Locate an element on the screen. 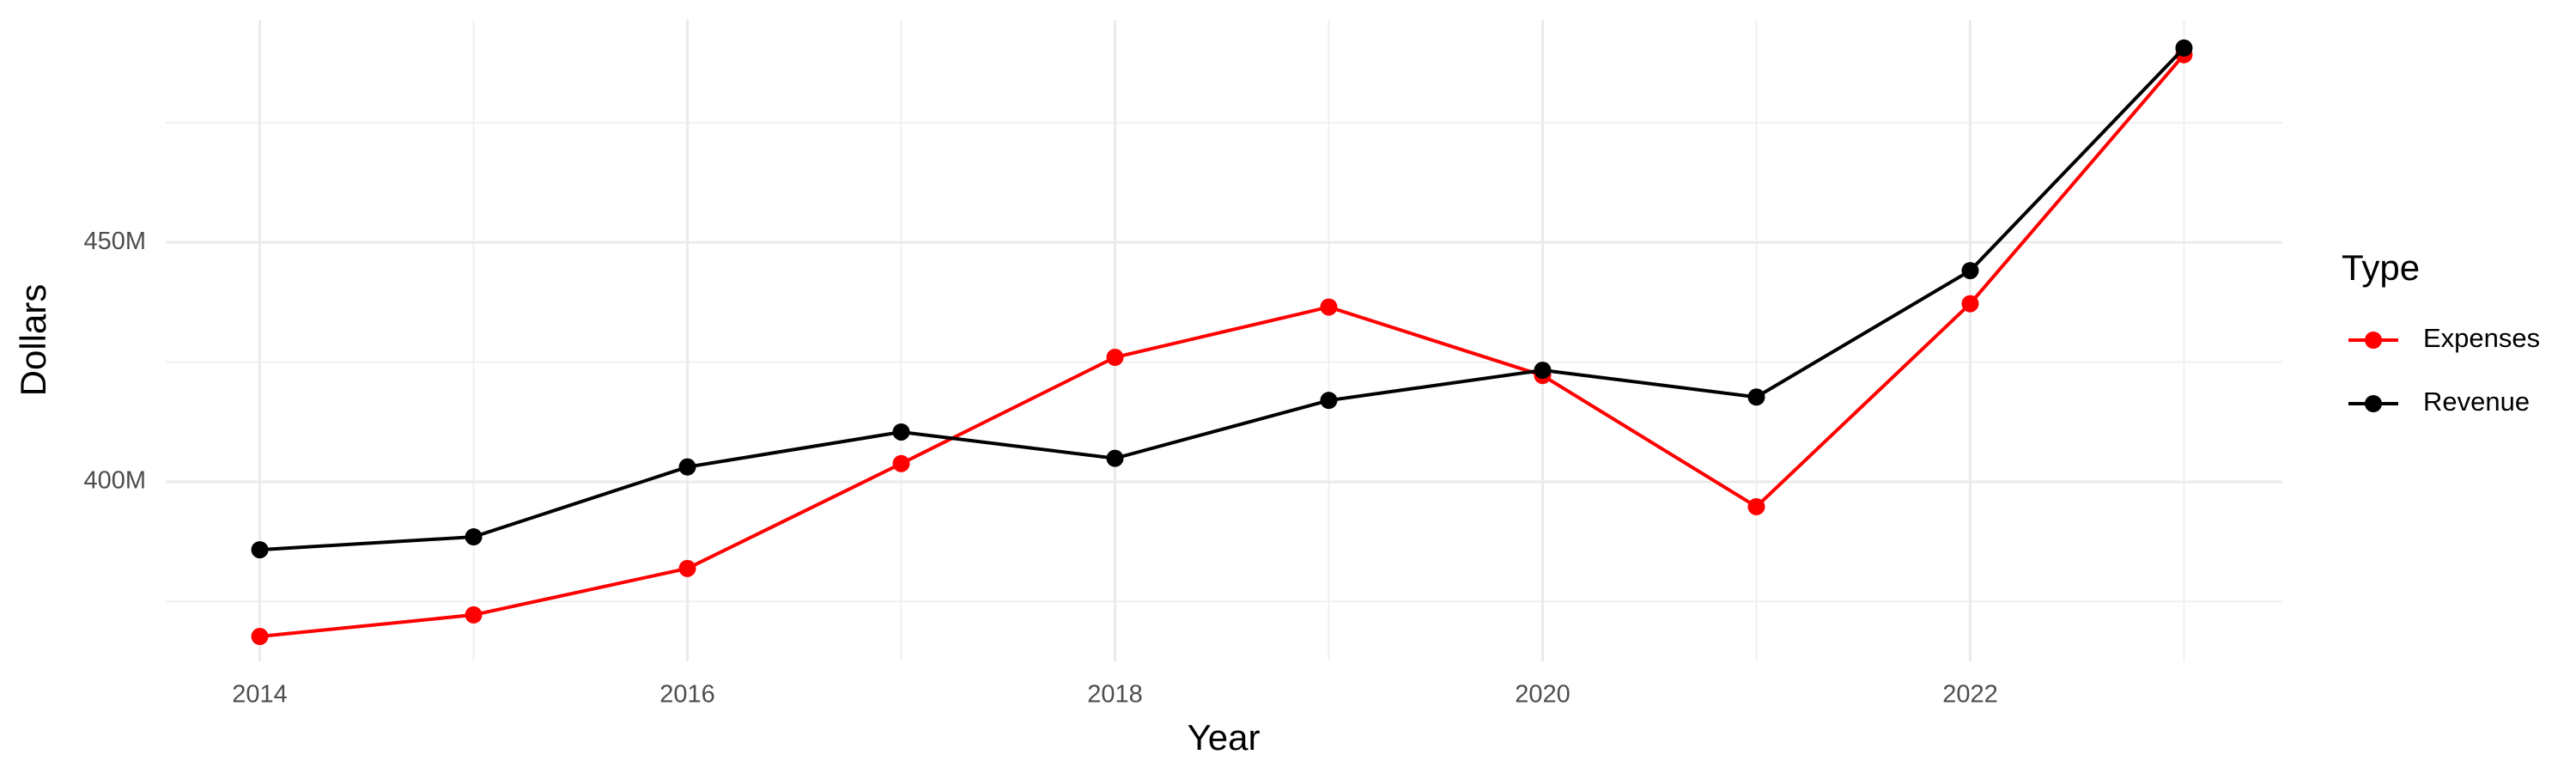 Image resolution: width=2576 pixels, height=773 pixels. y-axis-title: Dollars is located at coordinates (33, 340).